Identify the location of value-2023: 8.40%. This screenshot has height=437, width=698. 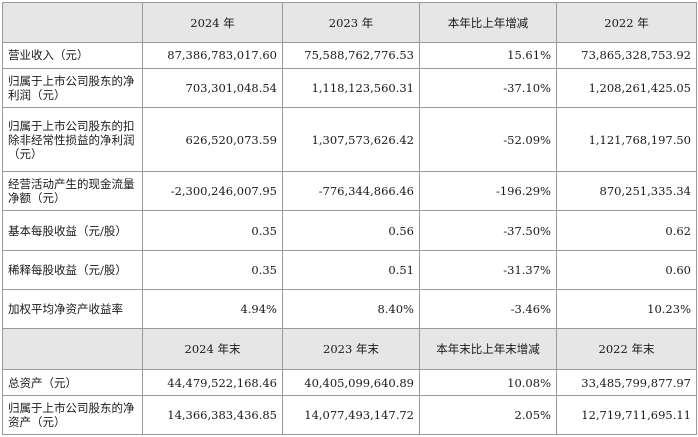
(351, 308).